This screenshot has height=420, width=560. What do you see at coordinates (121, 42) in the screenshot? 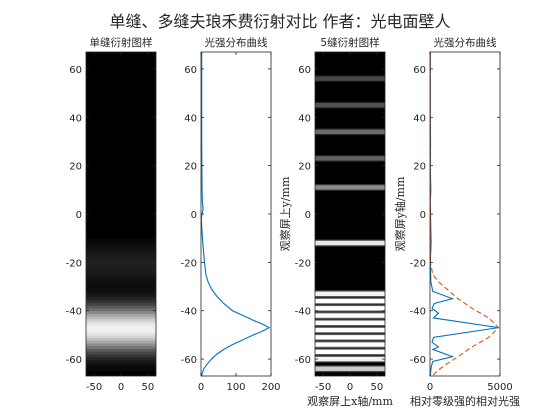
I see `axes-title: 单缝衍射图样` at bounding box center [121, 42].